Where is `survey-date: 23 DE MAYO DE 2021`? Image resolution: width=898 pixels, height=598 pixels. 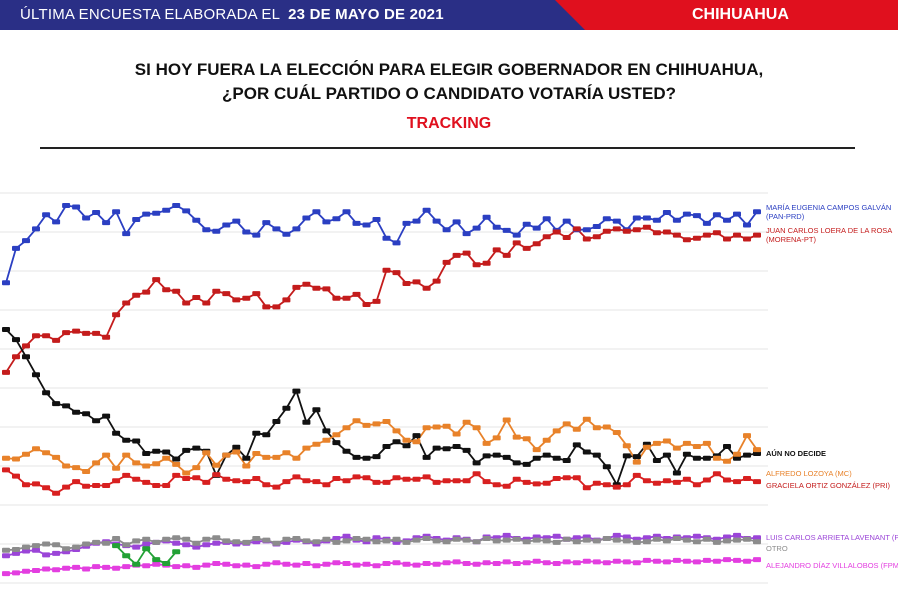 survey-date: 23 DE MAYO DE 2021 is located at coordinates (366, 14).